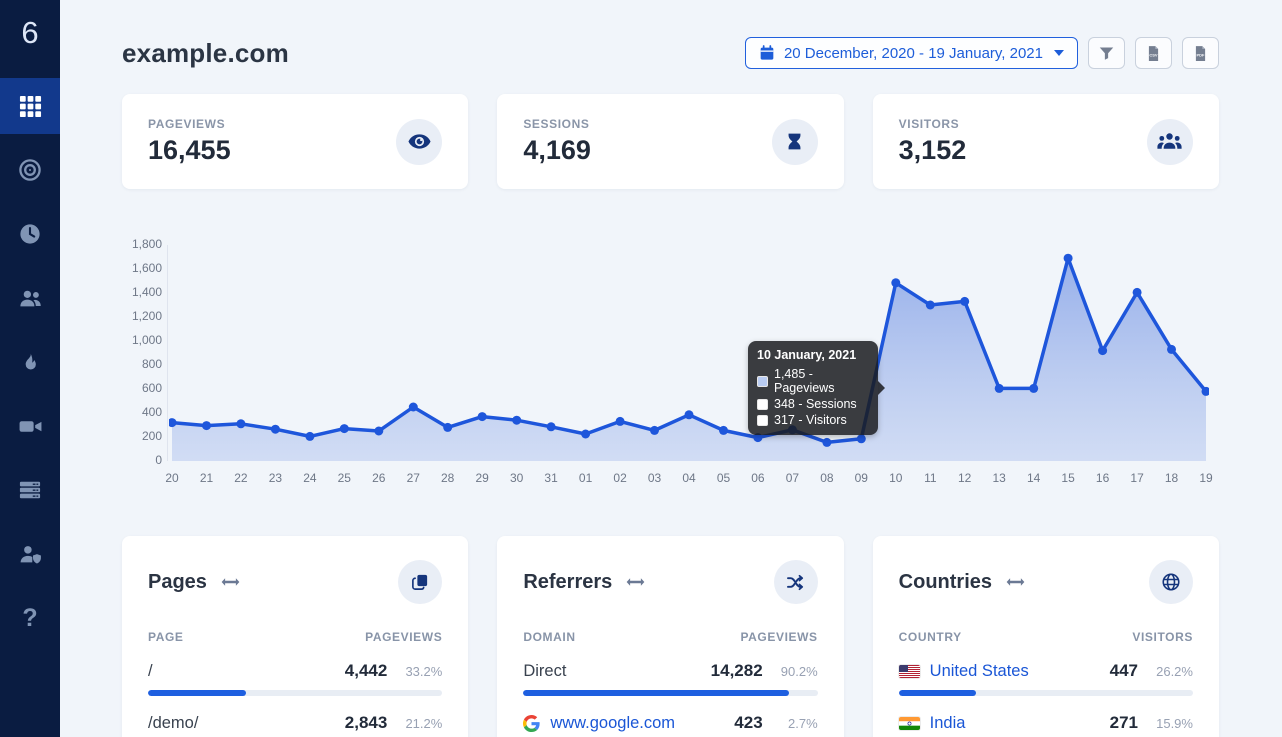 The width and height of the screenshot is (1282, 737). I want to click on sidebar-item-heatmaps, so click(30, 362).